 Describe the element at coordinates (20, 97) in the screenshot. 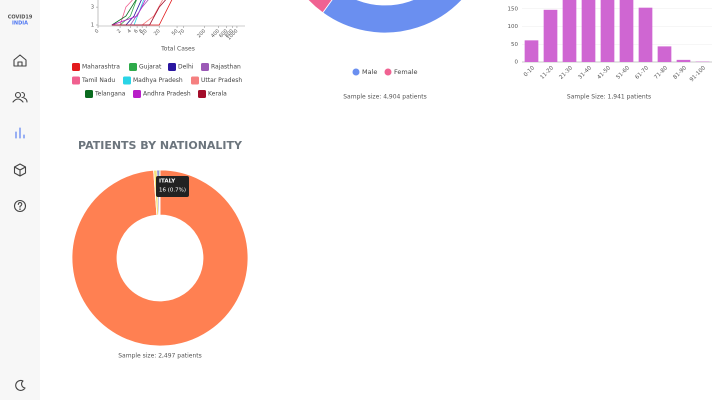

I see `users-icon` at that location.